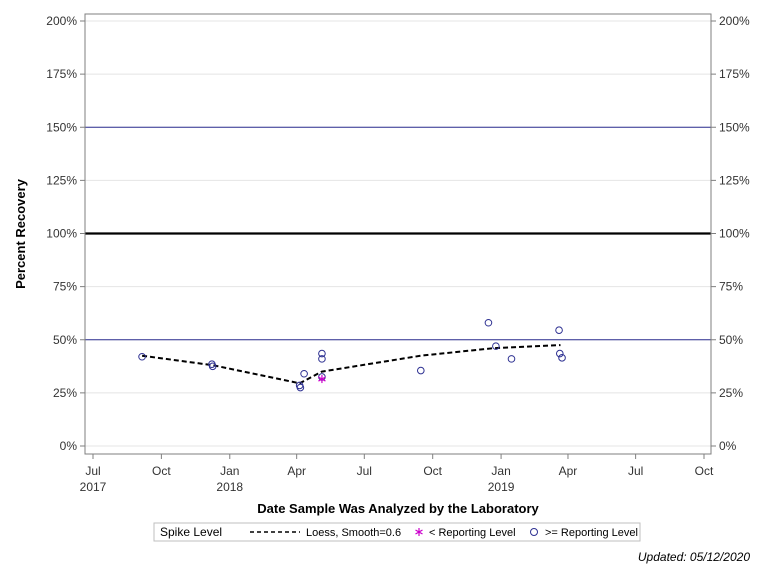 This screenshot has height=576, width=768. What do you see at coordinates (591, 533) in the screenshot?
I see `legend-above-label: >= Reporting Level` at bounding box center [591, 533].